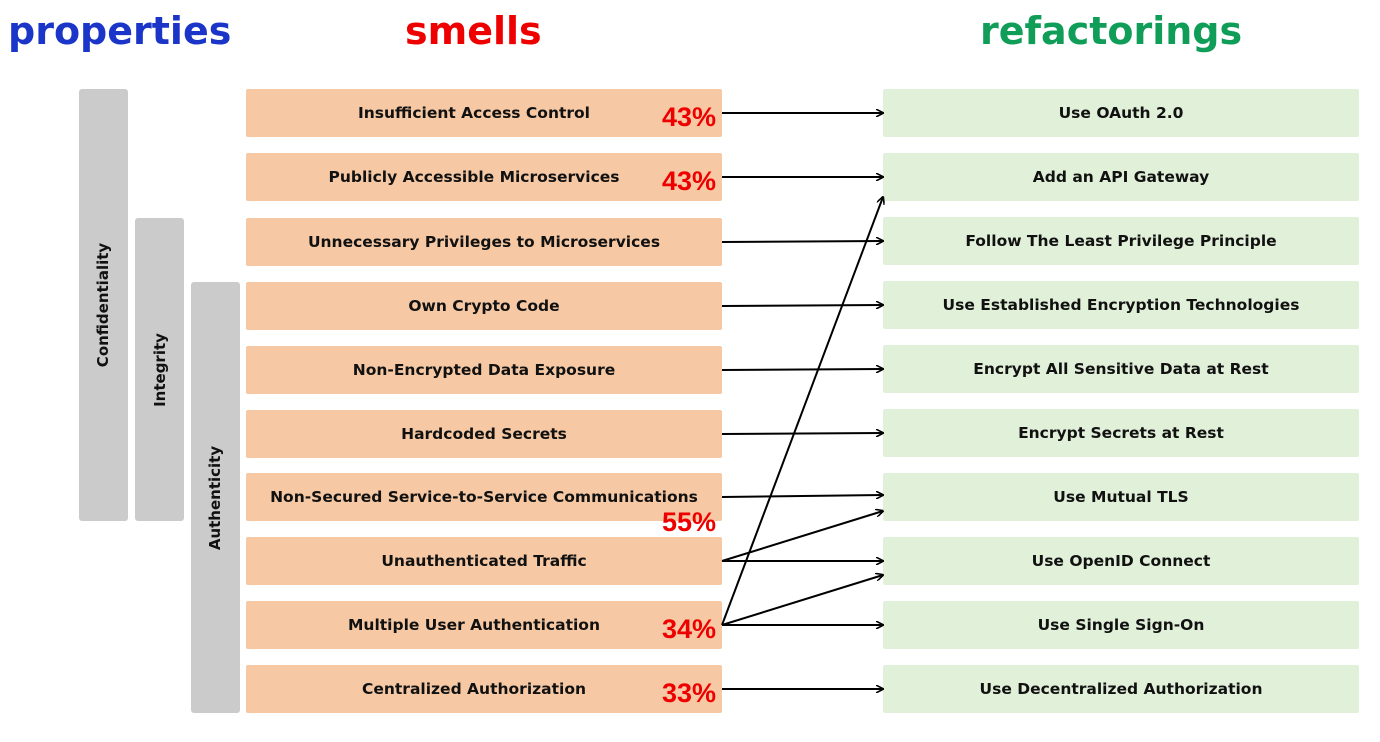  I want to click on refactoring-box: Use OAuth 2.0, so click(1121, 113).